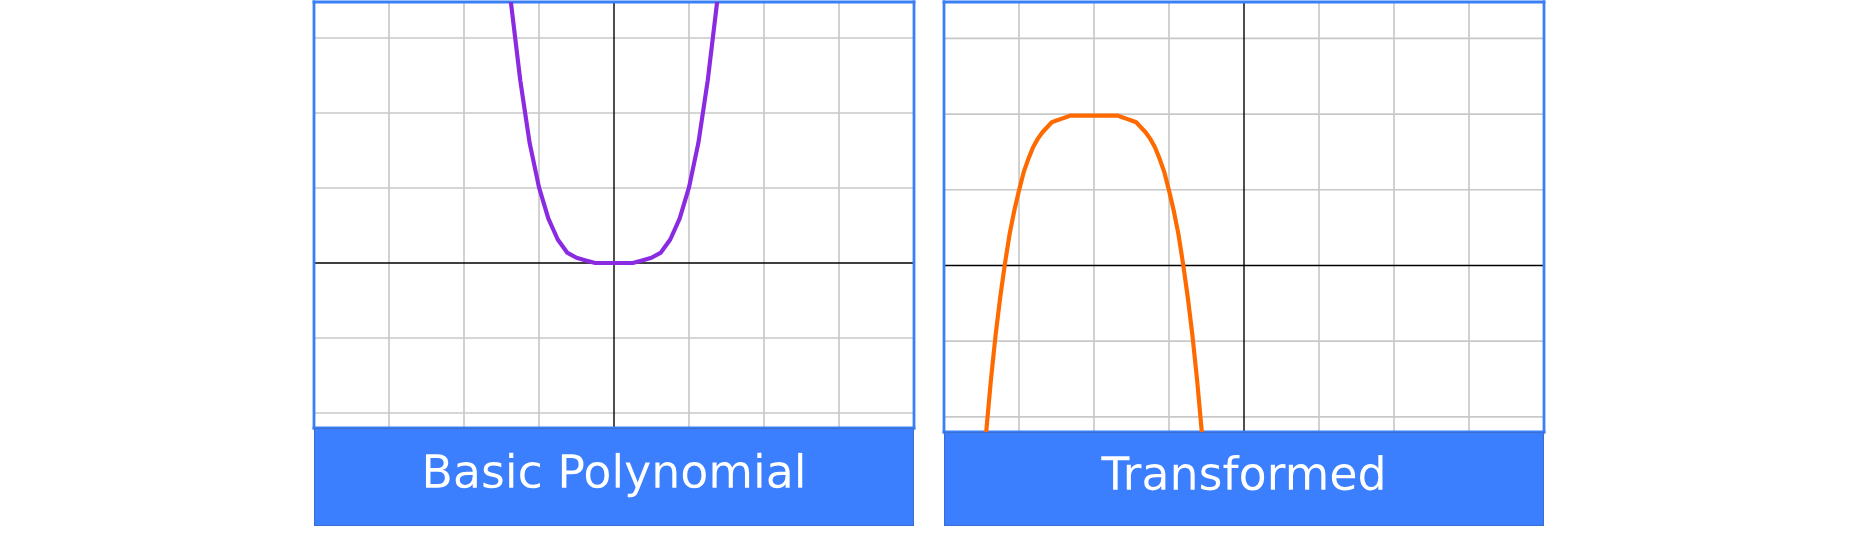 The image size is (1856, 560). I want to click on text: Transformed, so click(1242, 472).